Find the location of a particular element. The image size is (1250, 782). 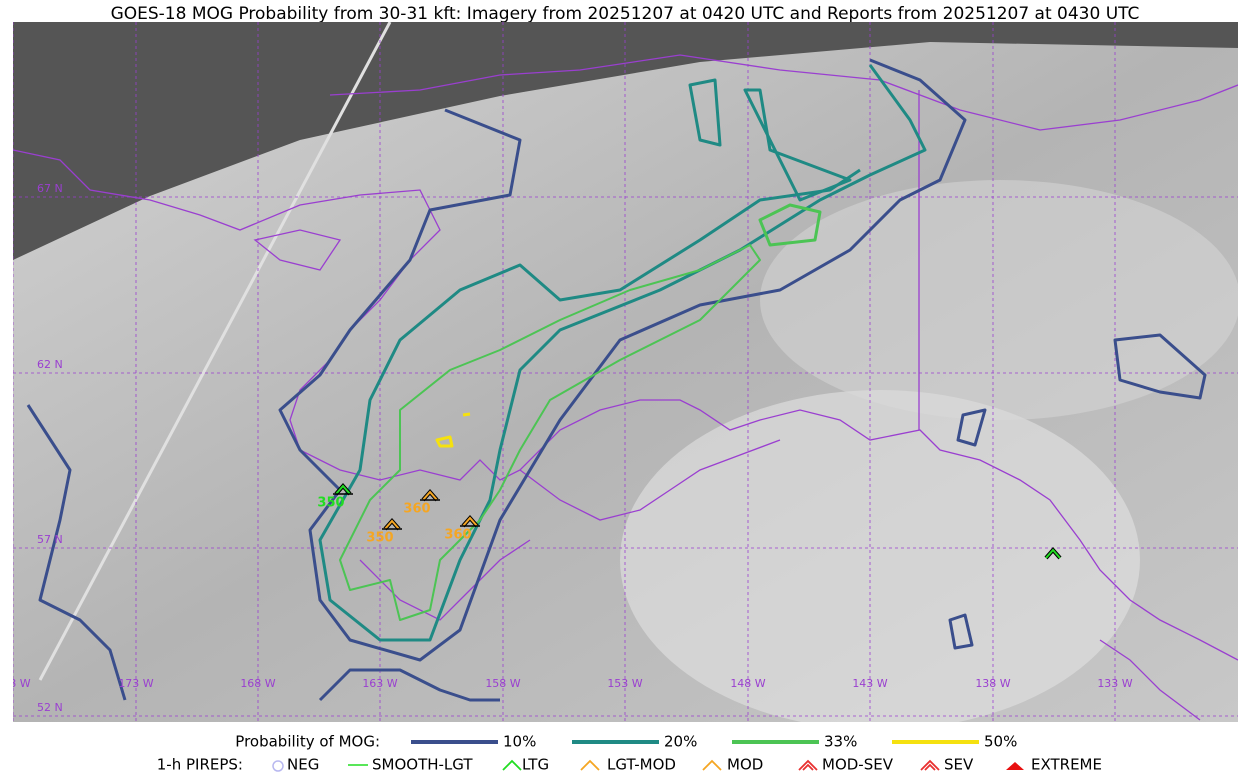

legend-label: MOD-SEV is located at coordinates (858, 765).